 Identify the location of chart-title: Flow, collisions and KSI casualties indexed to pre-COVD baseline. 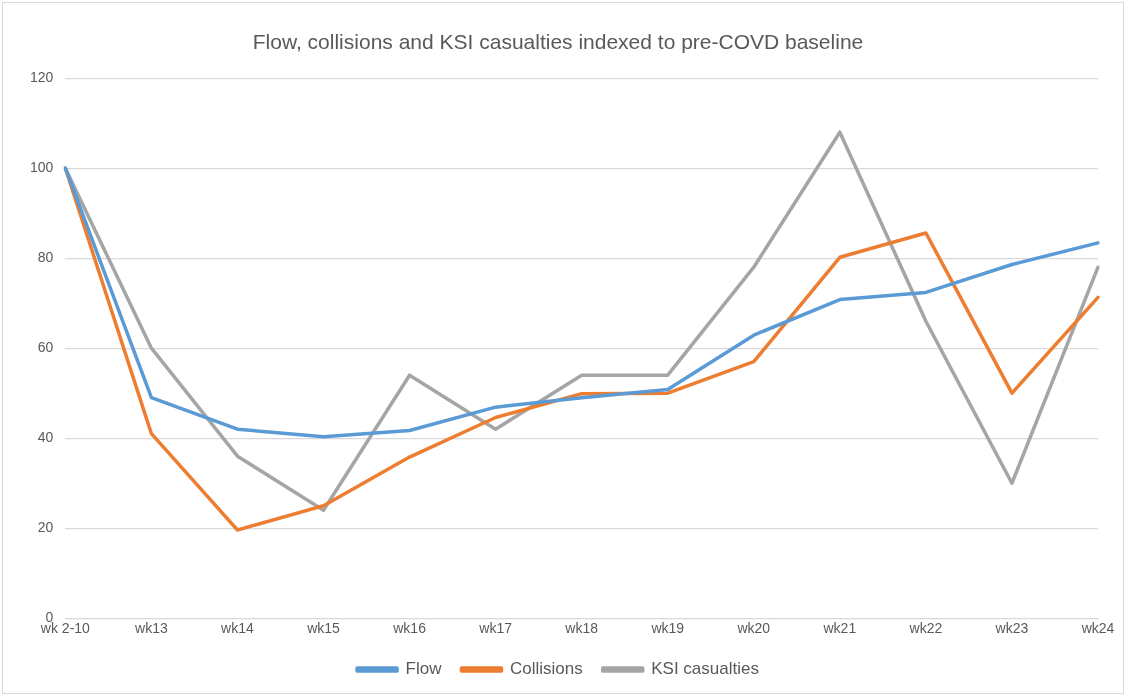
(558, 42).